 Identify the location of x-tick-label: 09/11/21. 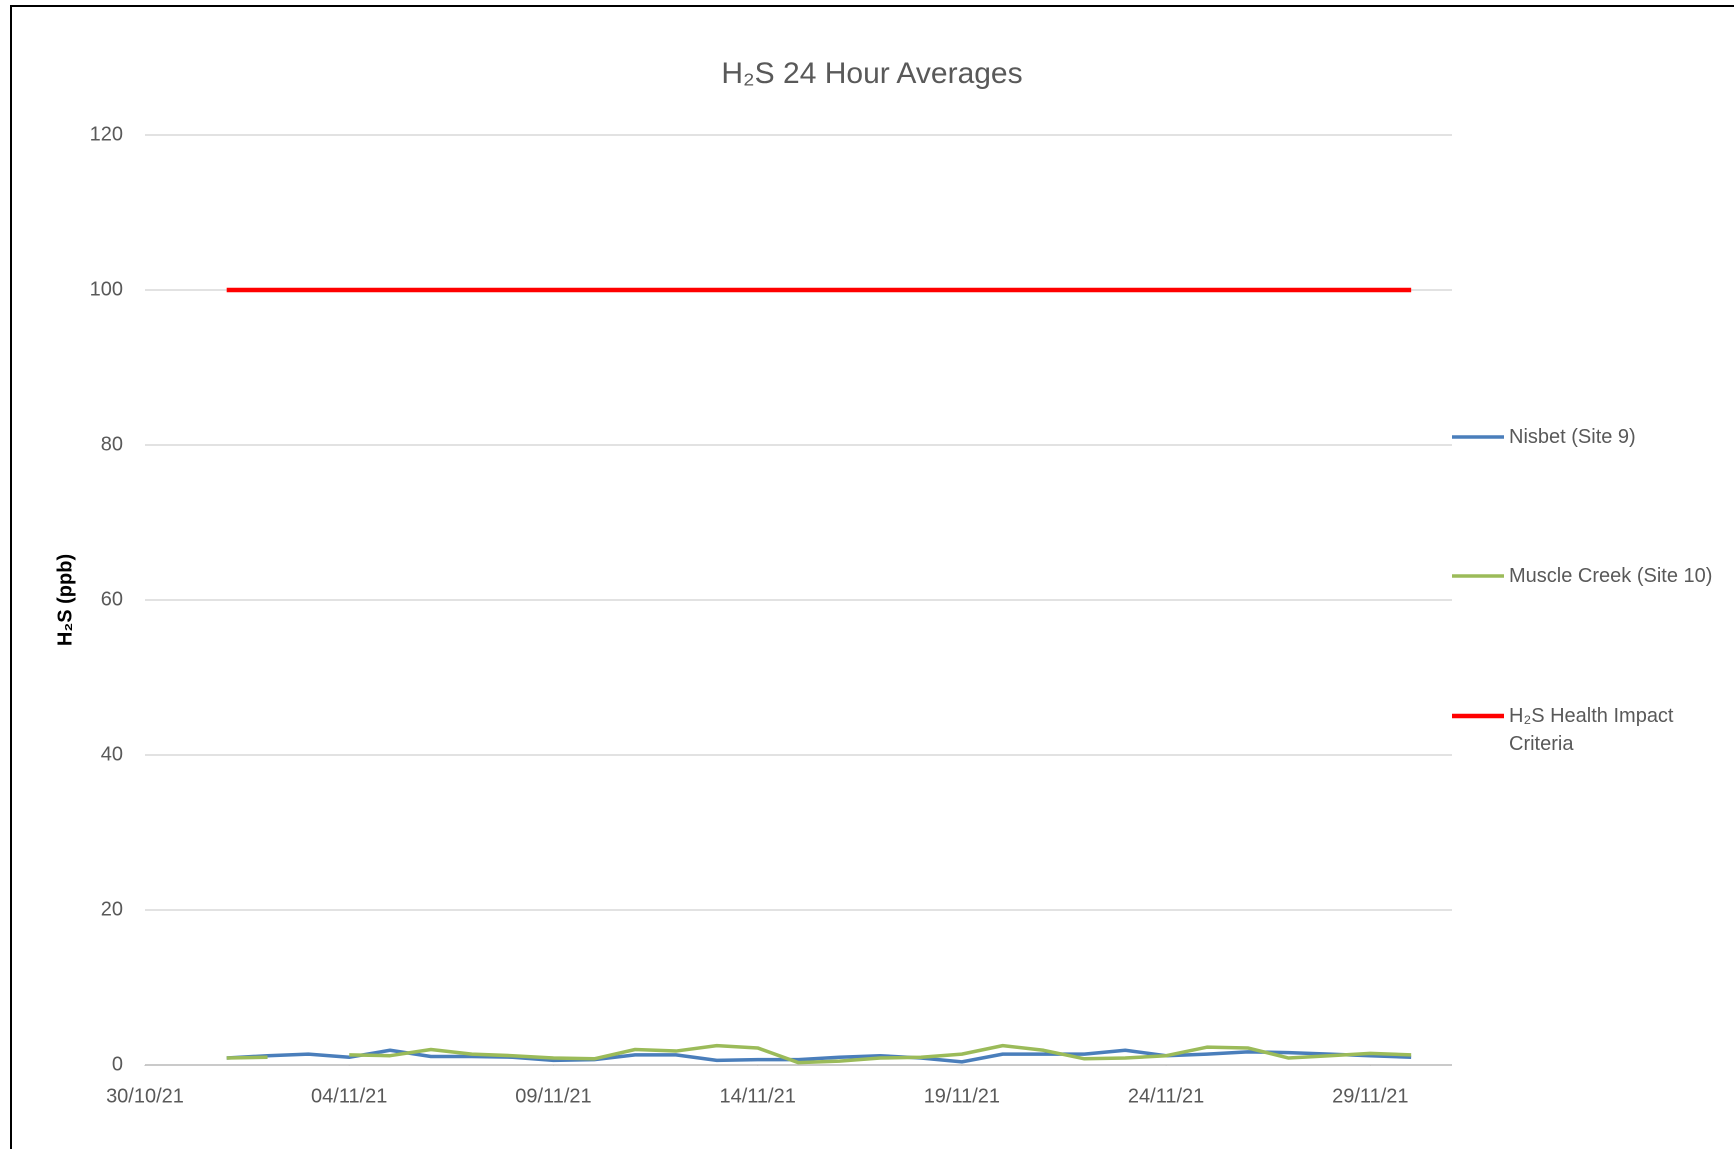
(553, 1096).